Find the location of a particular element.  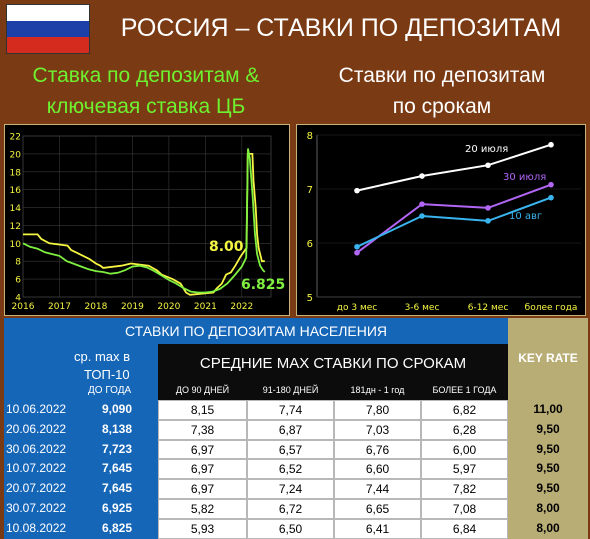

deposit-rate-line is located at coordinates (144, 221).